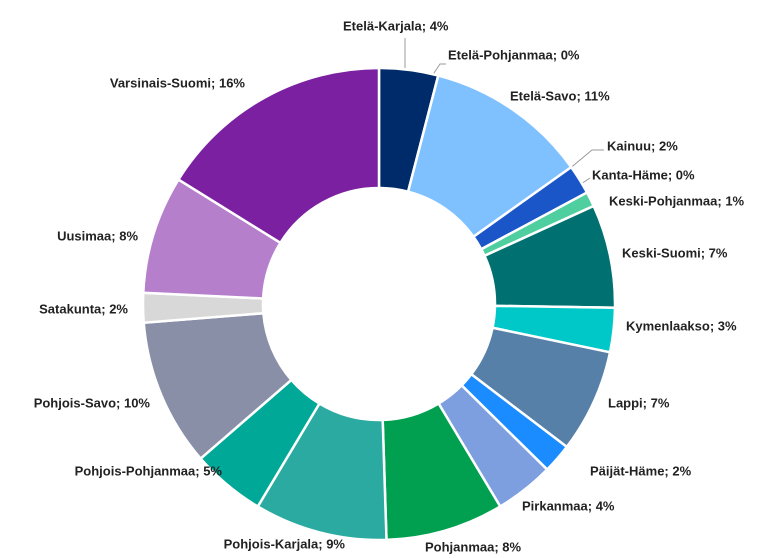  Describe the element at coordinates (560, 95) in the screenshot. I see `data-label: Etelä-Savo; 11%` at that location.